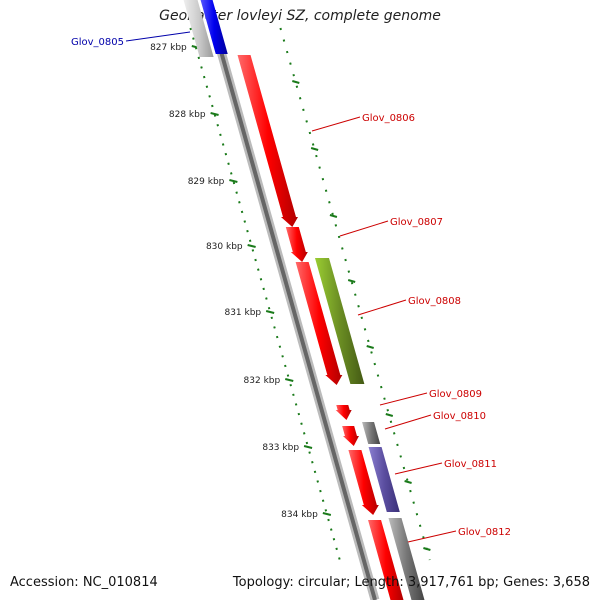  Describe the element at coordinates (198, 28) in the screenshot. I see `gene-bar-left-gray` at that location.